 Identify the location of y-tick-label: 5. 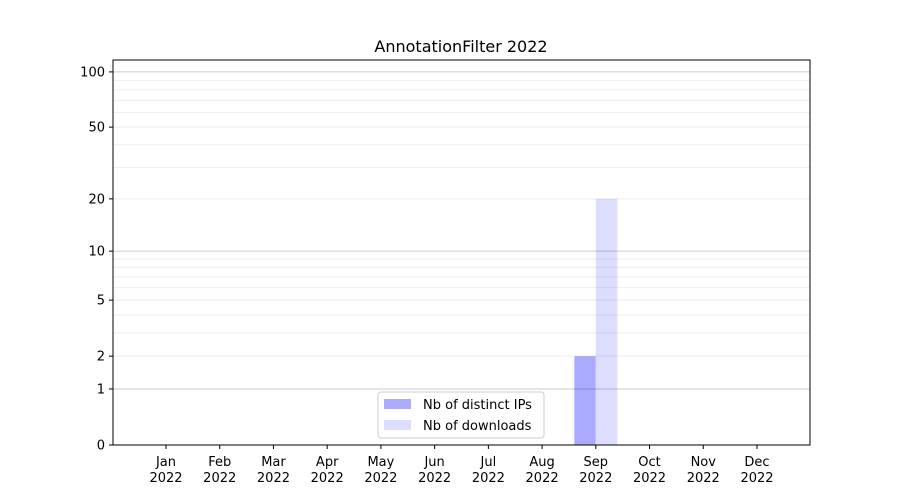
(101, 301).